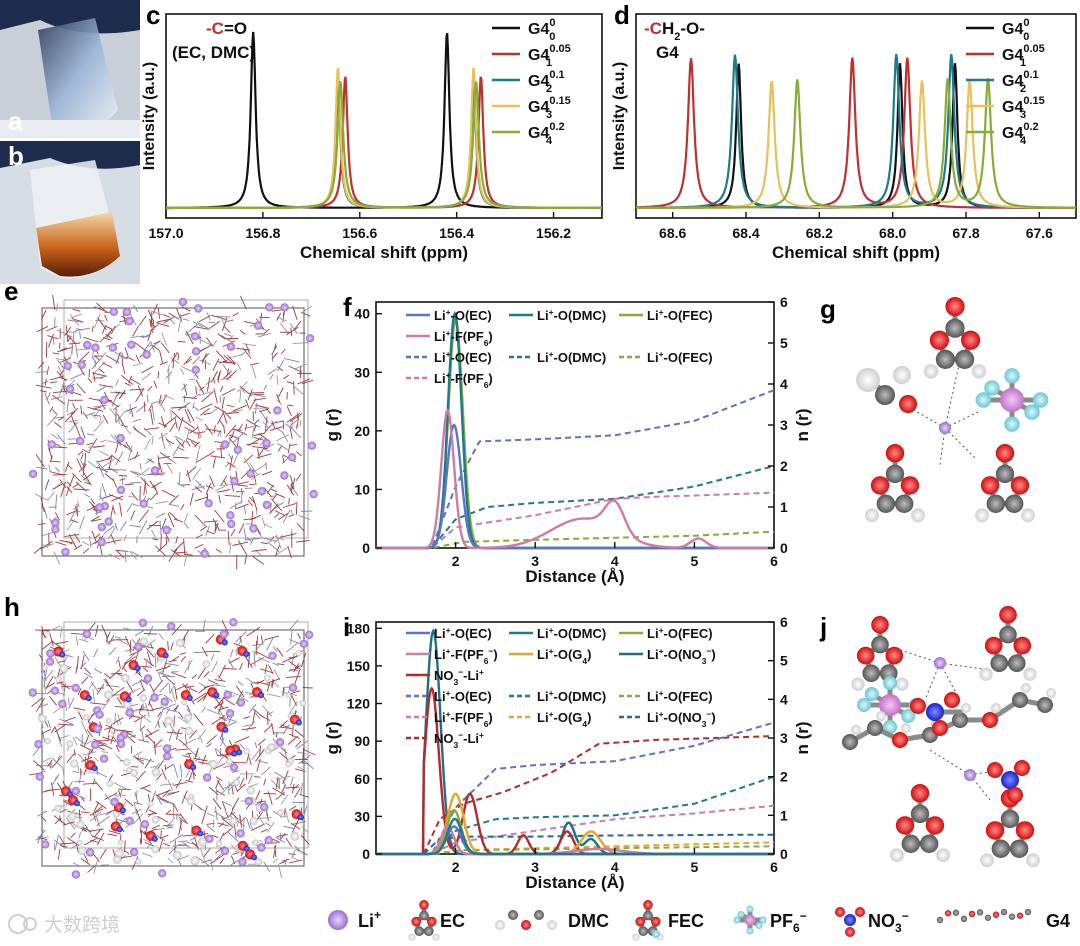 This screenshot has height=946, width=1080. What do you see at coordinates (784, 661) in the screenshot?
I see `y2-tick-label: 5` at bounding box center [784, 661].